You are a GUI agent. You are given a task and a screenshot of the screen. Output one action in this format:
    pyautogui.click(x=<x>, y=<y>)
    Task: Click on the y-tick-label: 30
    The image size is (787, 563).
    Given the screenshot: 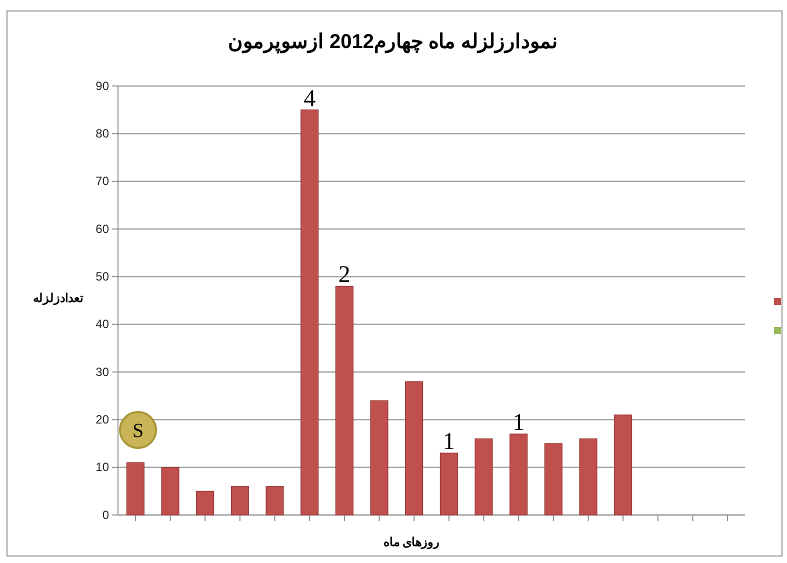 What is the action you would take?
    pyautogui.click(x=103, y=371)
    